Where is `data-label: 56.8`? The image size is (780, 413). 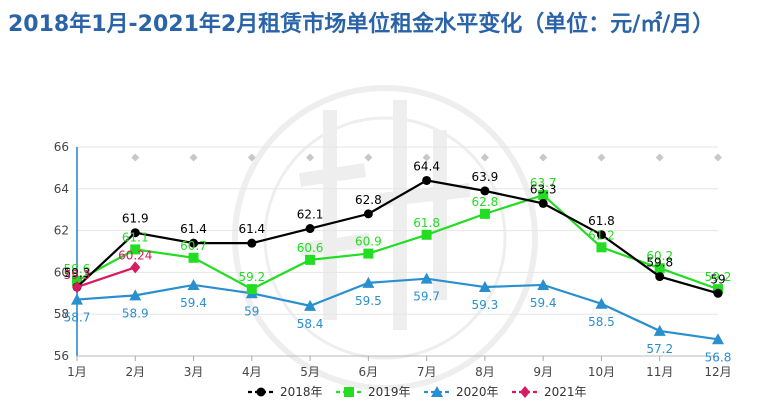 data-label: 56.8 is located at coordinates (718, 357).